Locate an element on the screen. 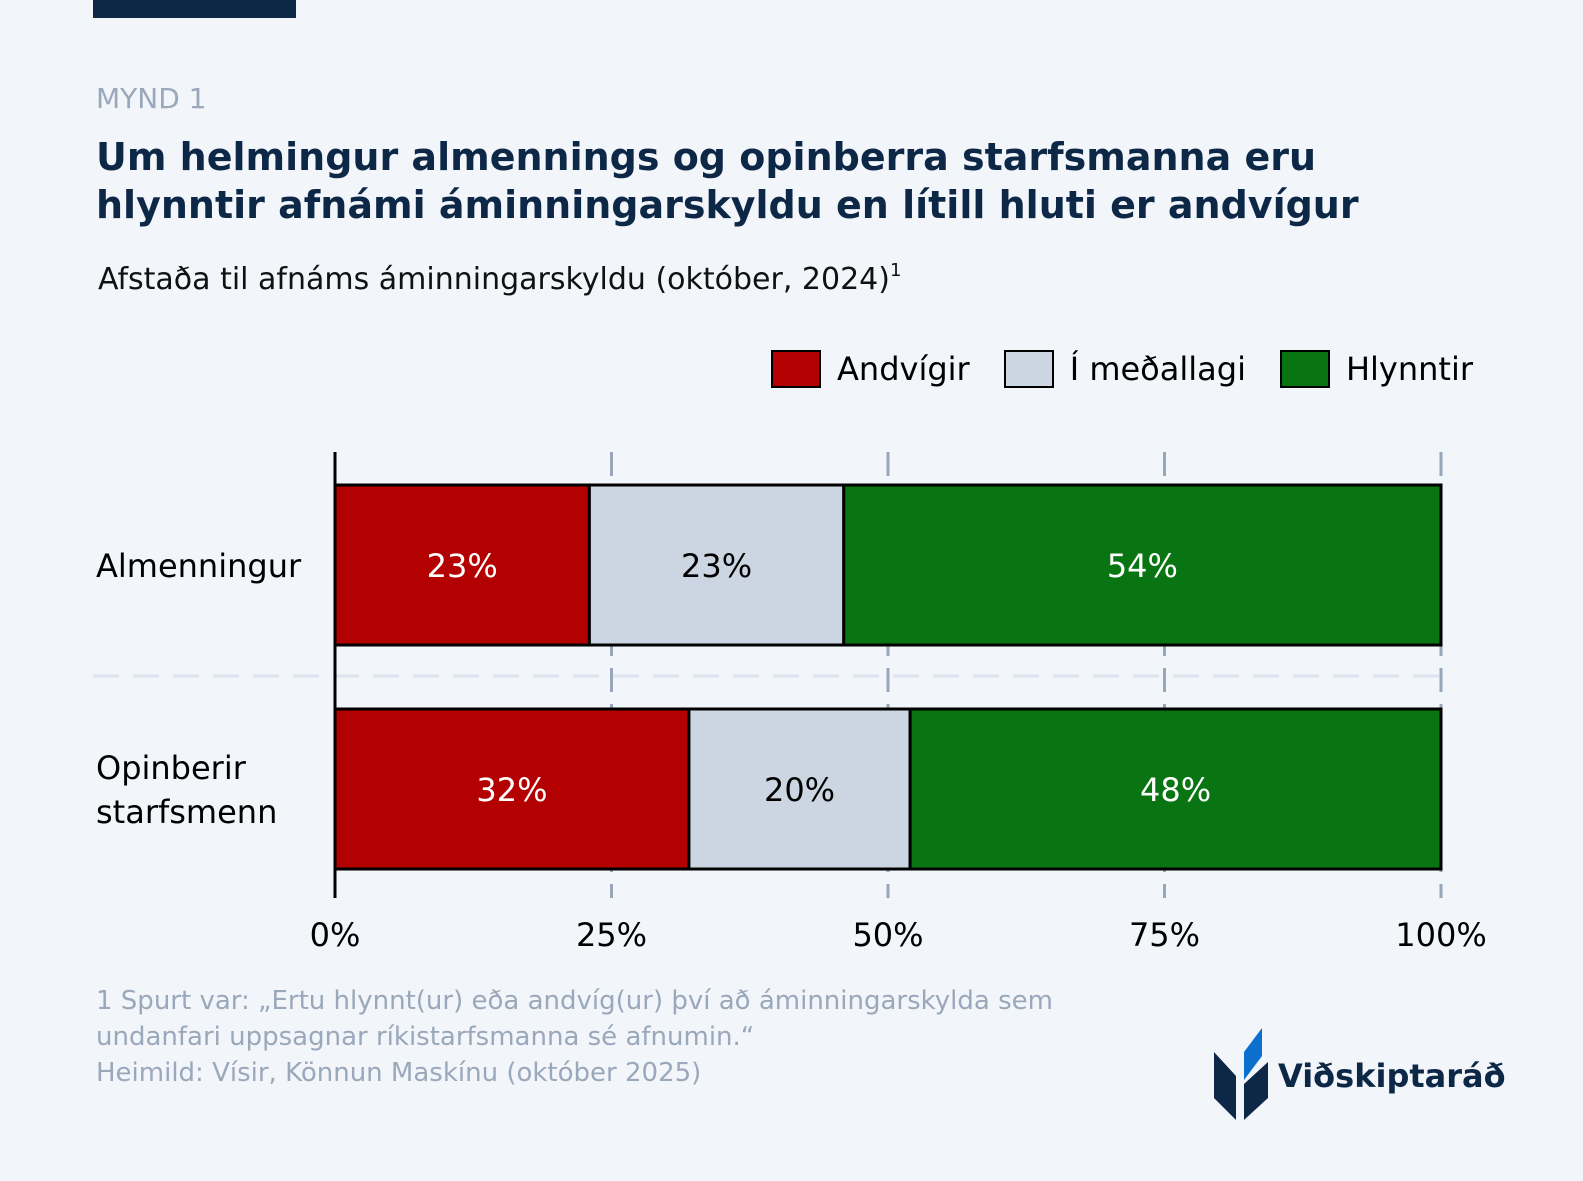 This screenshot has height=1181, width=1583. logo: Viðskiptaráð is located at coordinates (1360, 1073).